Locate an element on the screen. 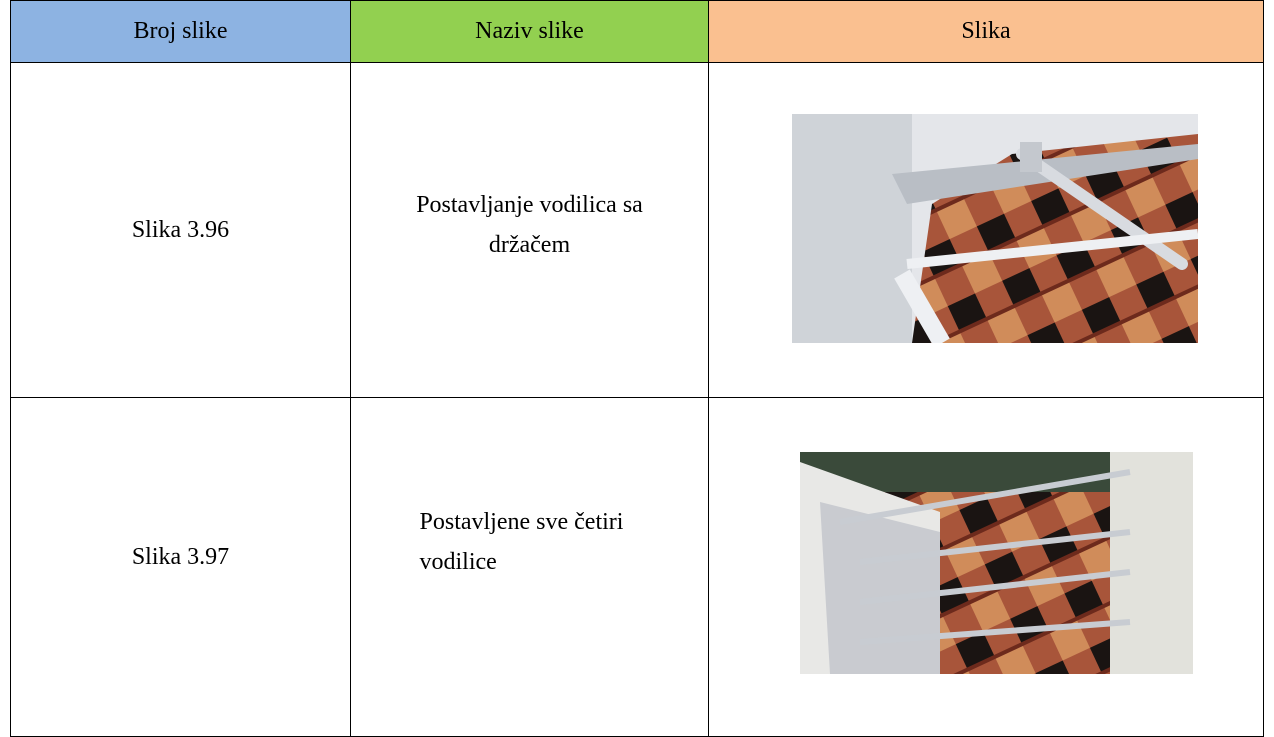 This screenshot has width=1274, height=737. header-text: Broj slike is located at coordinates (180, 31).